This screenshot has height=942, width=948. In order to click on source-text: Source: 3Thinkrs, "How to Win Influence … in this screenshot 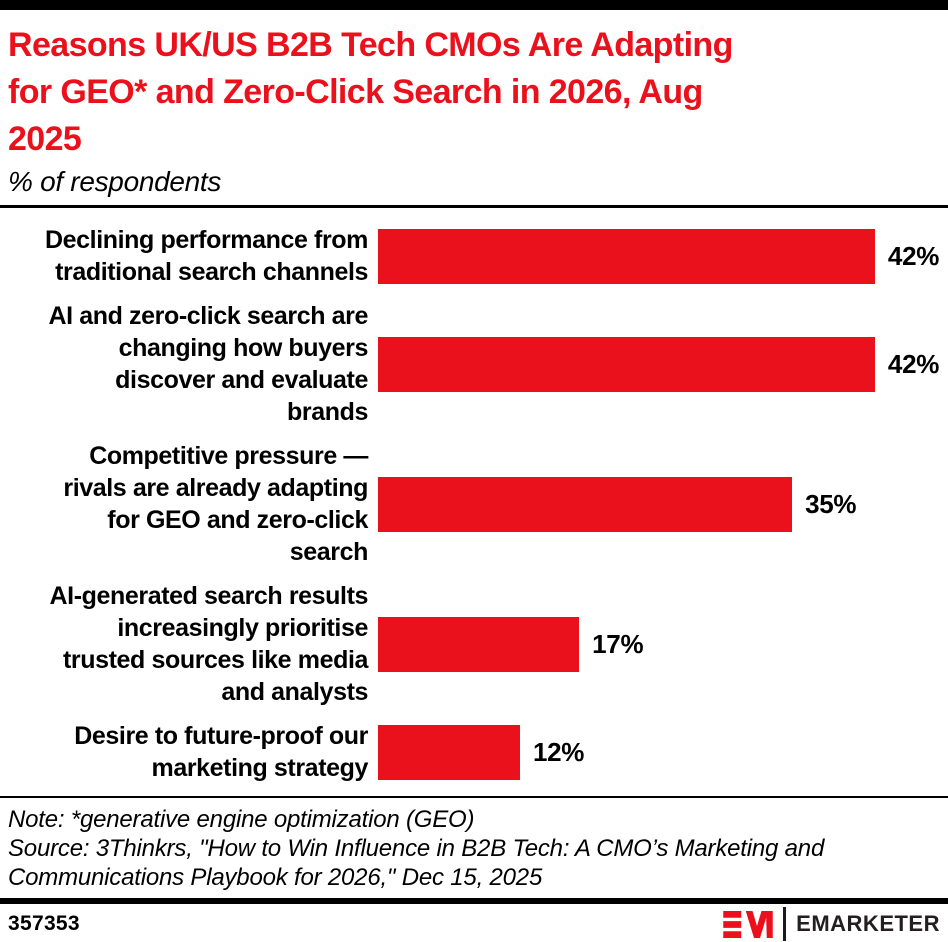, I will do `click(416, 863)`.